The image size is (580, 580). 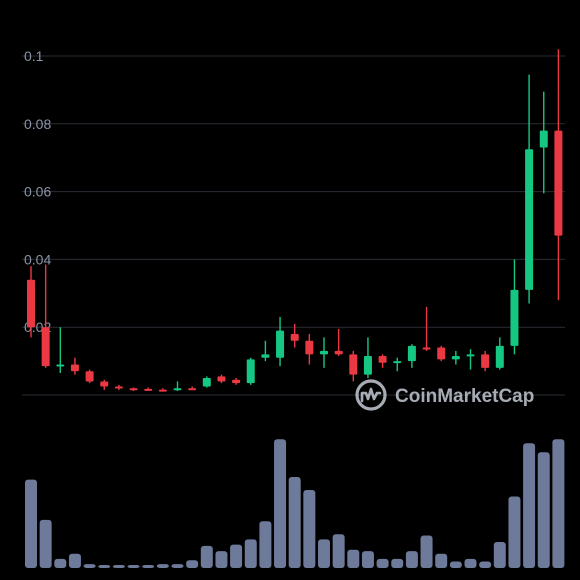 I want to click on y-tick-label: 0.06, so click(x=37, y=192).